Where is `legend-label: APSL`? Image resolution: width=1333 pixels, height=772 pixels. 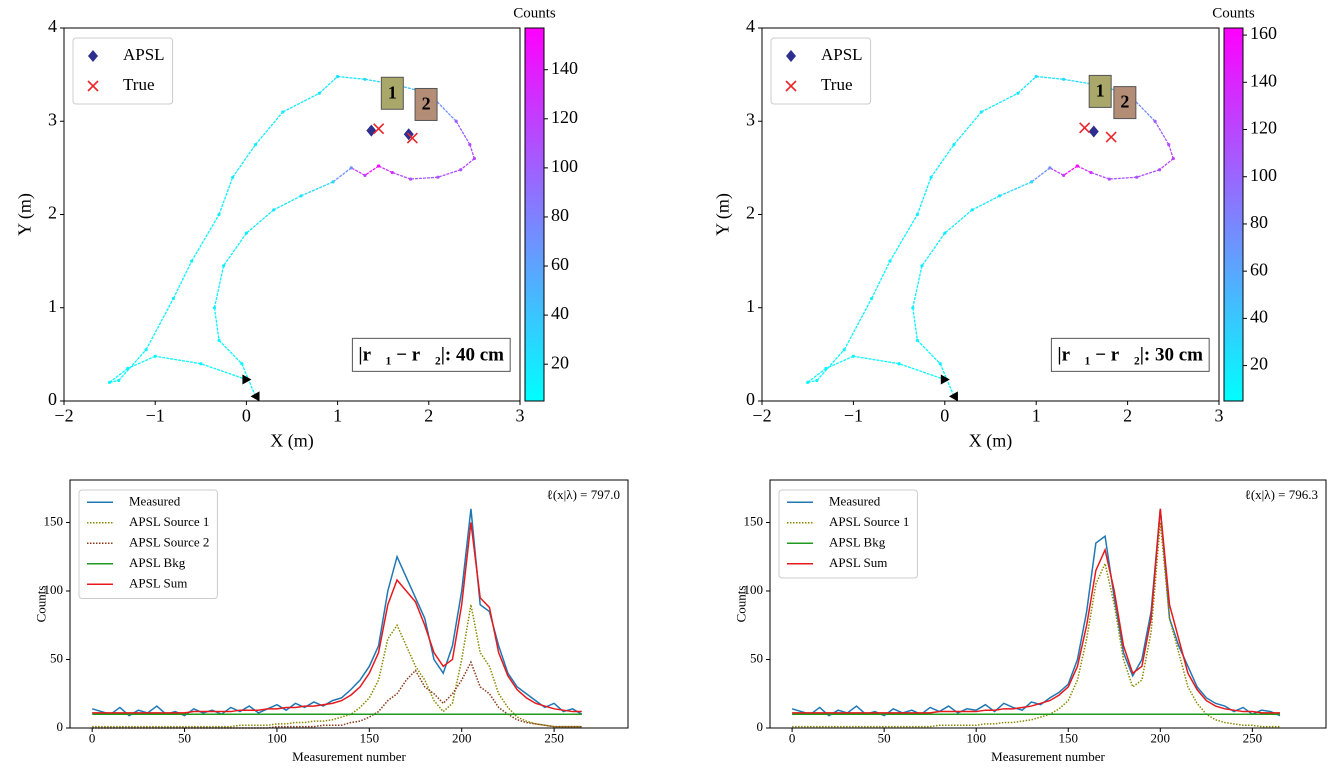 legend-label: APSL is located at coordinates (842, 54).